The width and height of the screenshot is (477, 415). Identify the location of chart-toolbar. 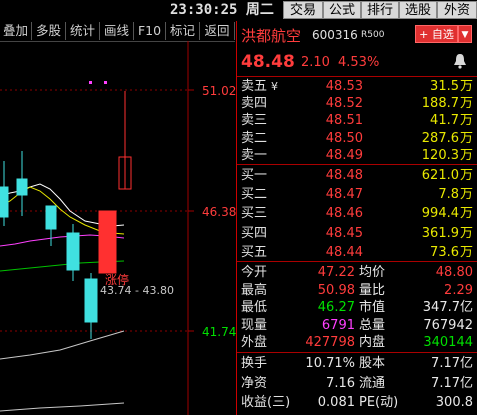
(117, 31).